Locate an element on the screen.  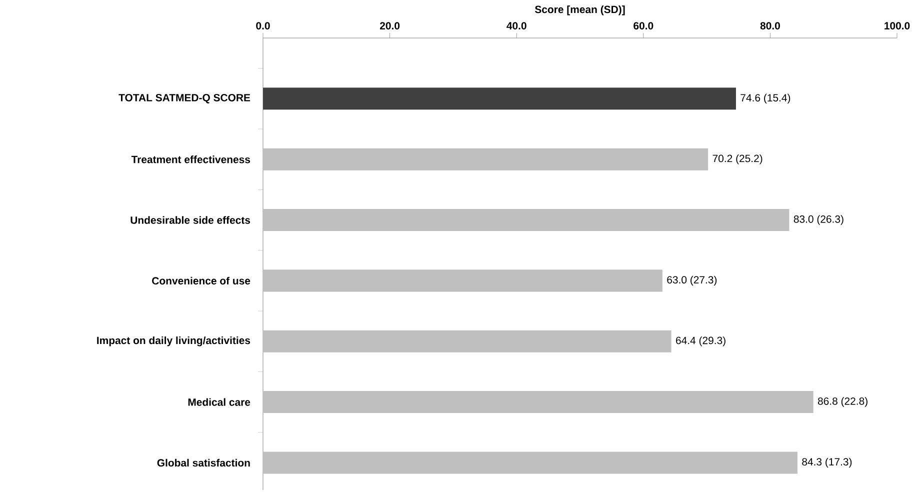
x-tick-label: 40.0 is located at coordinates (516, 26).